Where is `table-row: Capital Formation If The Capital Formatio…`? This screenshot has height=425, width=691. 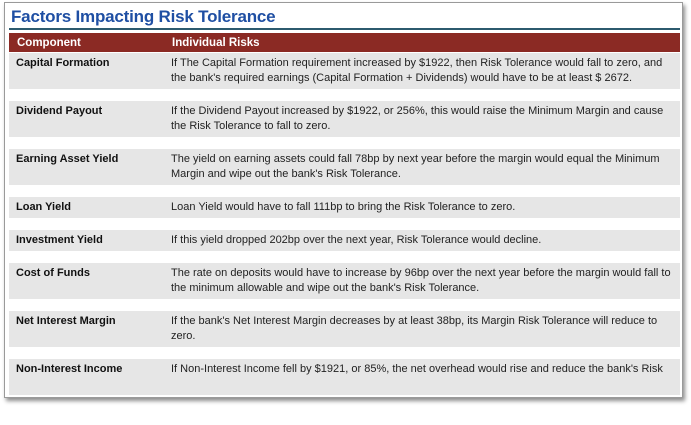
table-row: Capital Formation If The Capital Formatio… is located at coordinates (344, 71).